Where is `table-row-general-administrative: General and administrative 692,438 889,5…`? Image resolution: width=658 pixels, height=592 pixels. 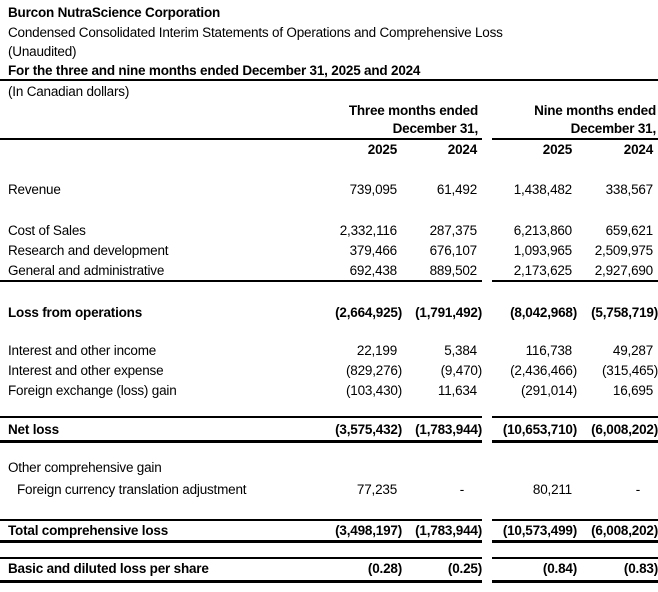
table-row-general-administrative: General and administrative 692,438 889,5… is located at coordinates (329, 271).